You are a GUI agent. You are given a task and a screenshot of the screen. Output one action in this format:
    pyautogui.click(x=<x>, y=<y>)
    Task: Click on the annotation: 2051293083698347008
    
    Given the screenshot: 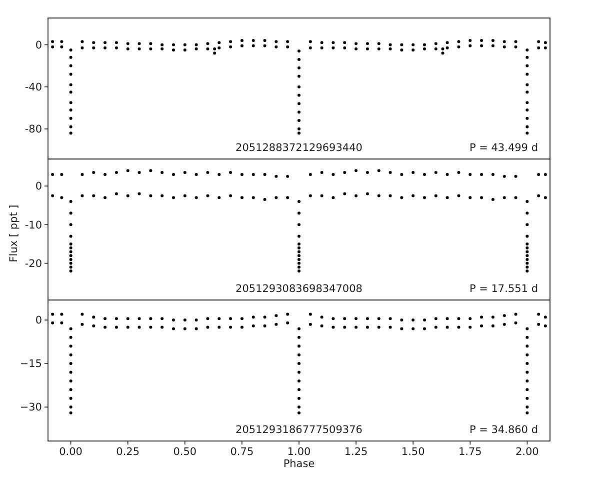 What is the action you would take?
    pyautogui.click(x=299, y=289)
    